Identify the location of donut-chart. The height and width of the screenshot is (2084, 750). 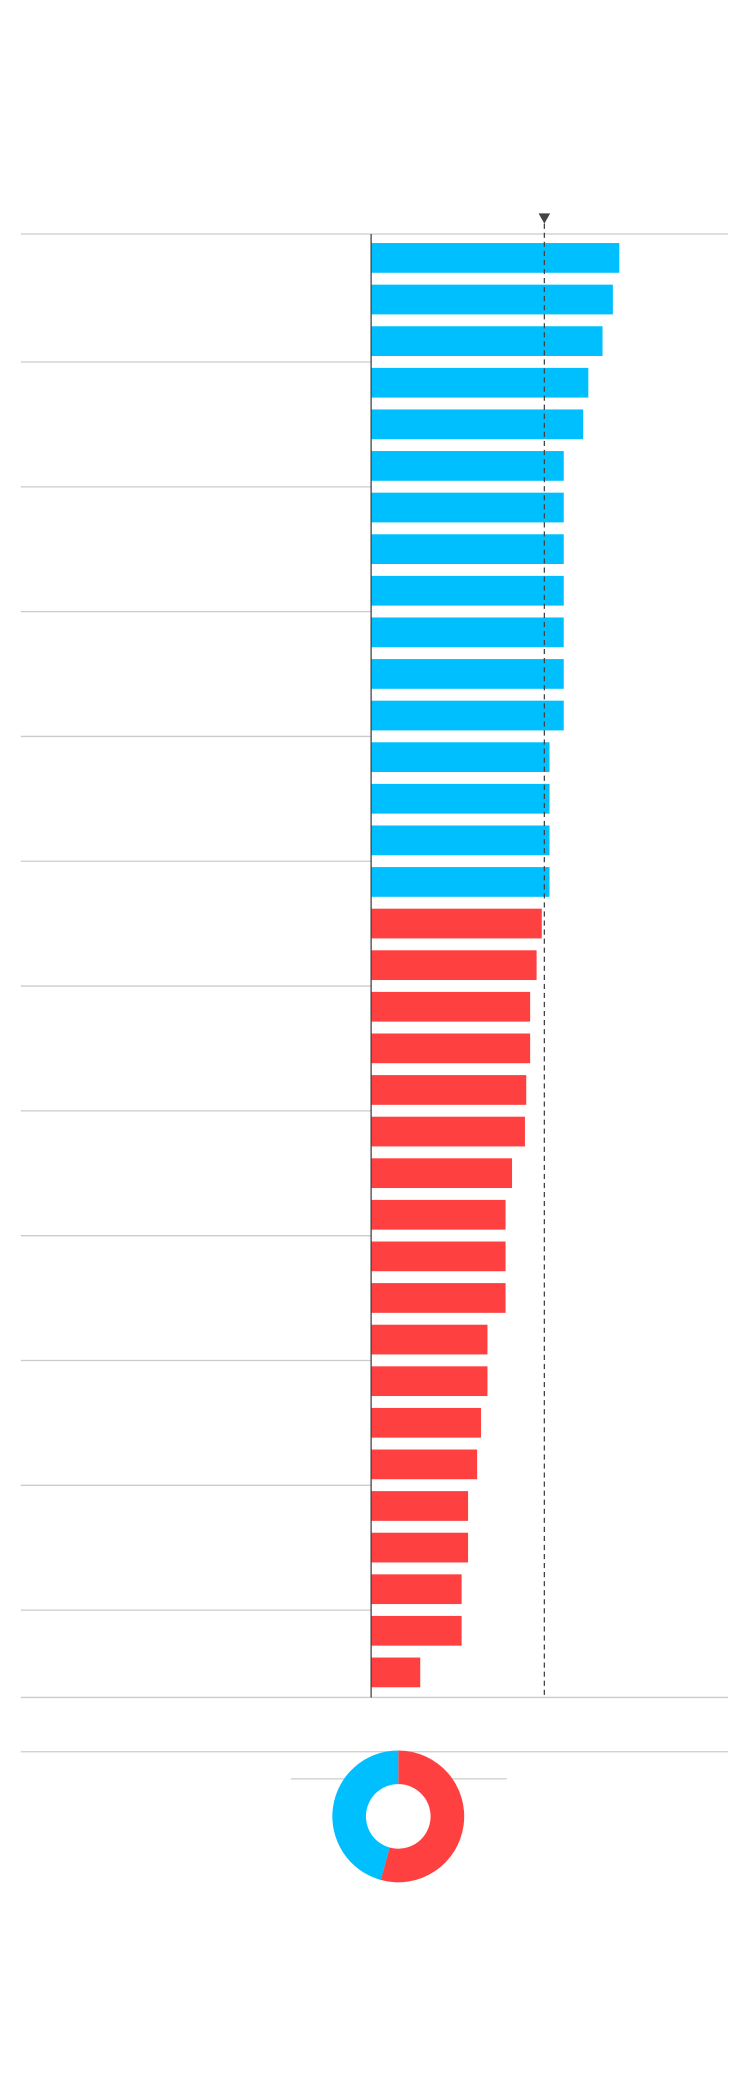
(398, 1816).